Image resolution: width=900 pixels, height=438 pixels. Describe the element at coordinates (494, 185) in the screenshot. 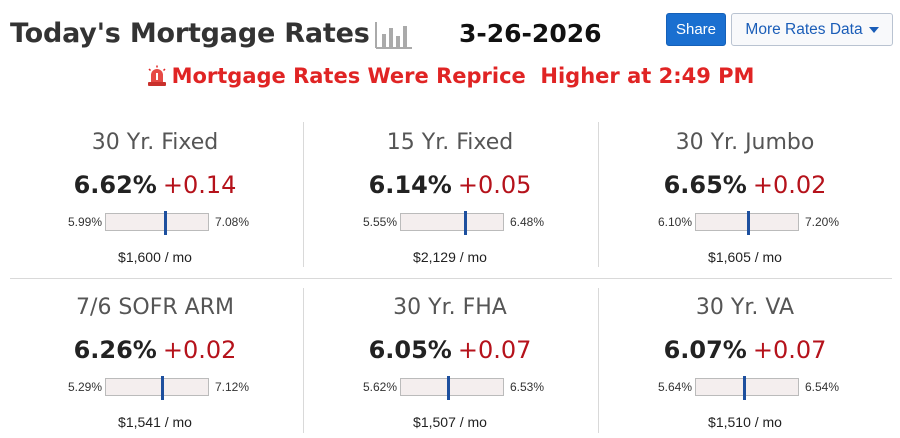

I see `rate-change: +0.05` at that location.